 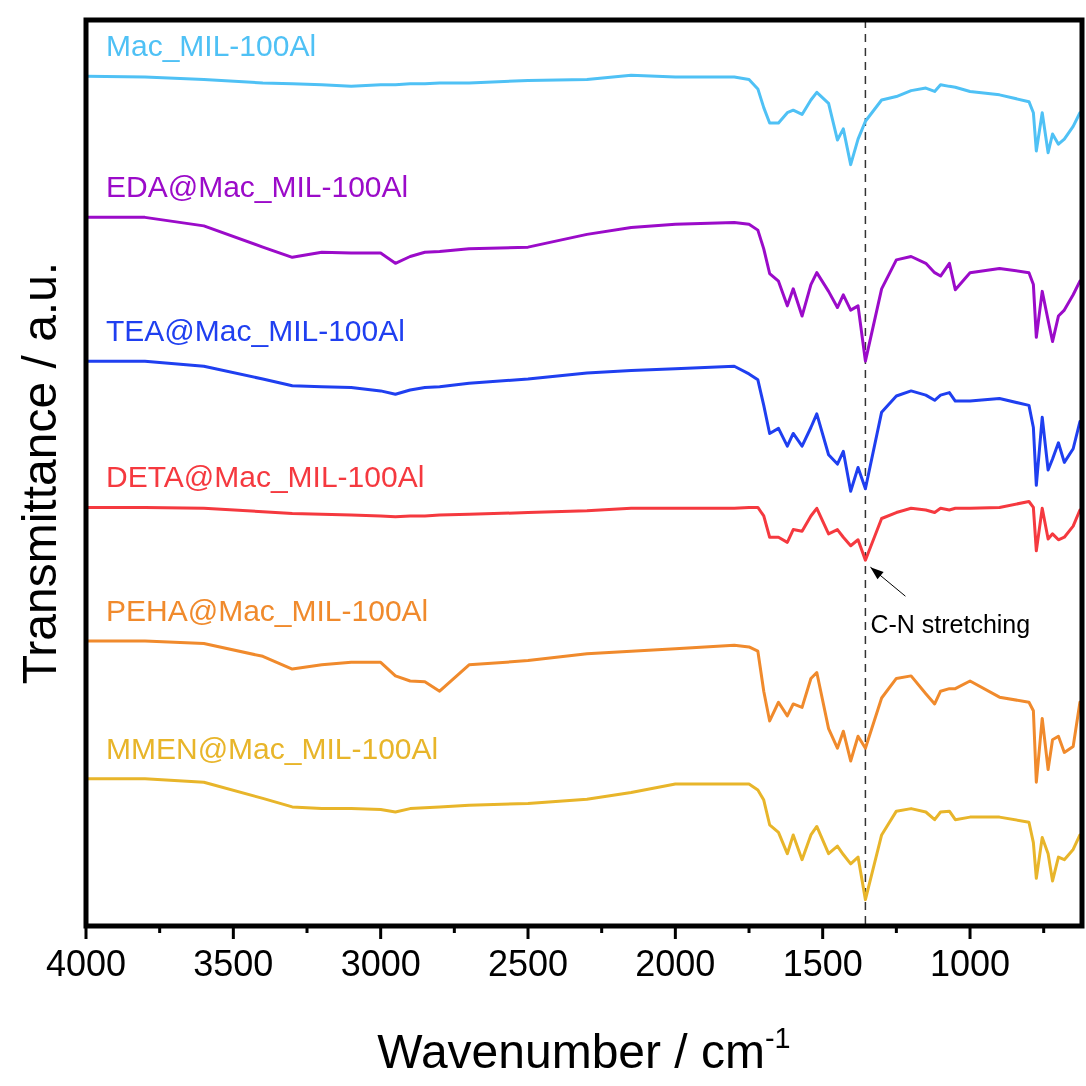 What do you see at coordinates (255, 331) in the screenshot?
I see `series-label: TEA@Mac_MIL-100Al` at bounding box center [255, 331].